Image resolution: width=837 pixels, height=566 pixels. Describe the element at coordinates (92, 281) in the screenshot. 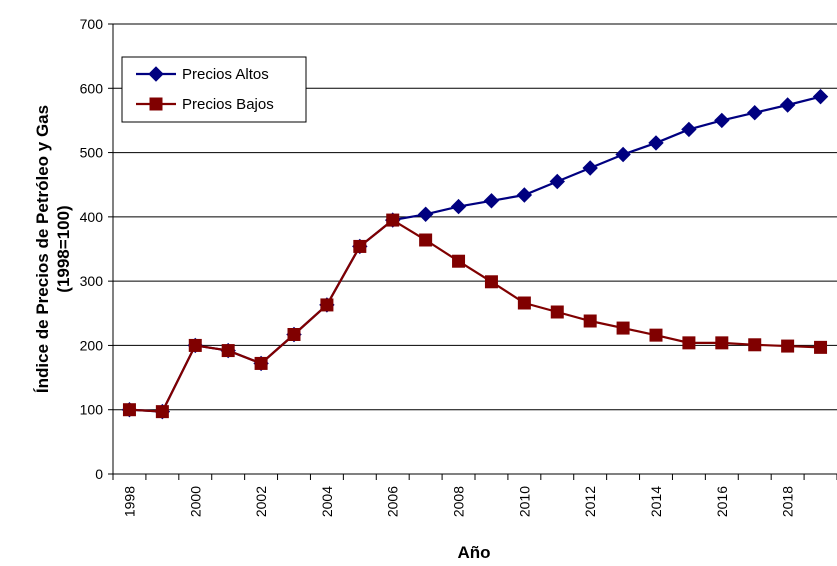

I see `y-tick-label: 300` at that location.